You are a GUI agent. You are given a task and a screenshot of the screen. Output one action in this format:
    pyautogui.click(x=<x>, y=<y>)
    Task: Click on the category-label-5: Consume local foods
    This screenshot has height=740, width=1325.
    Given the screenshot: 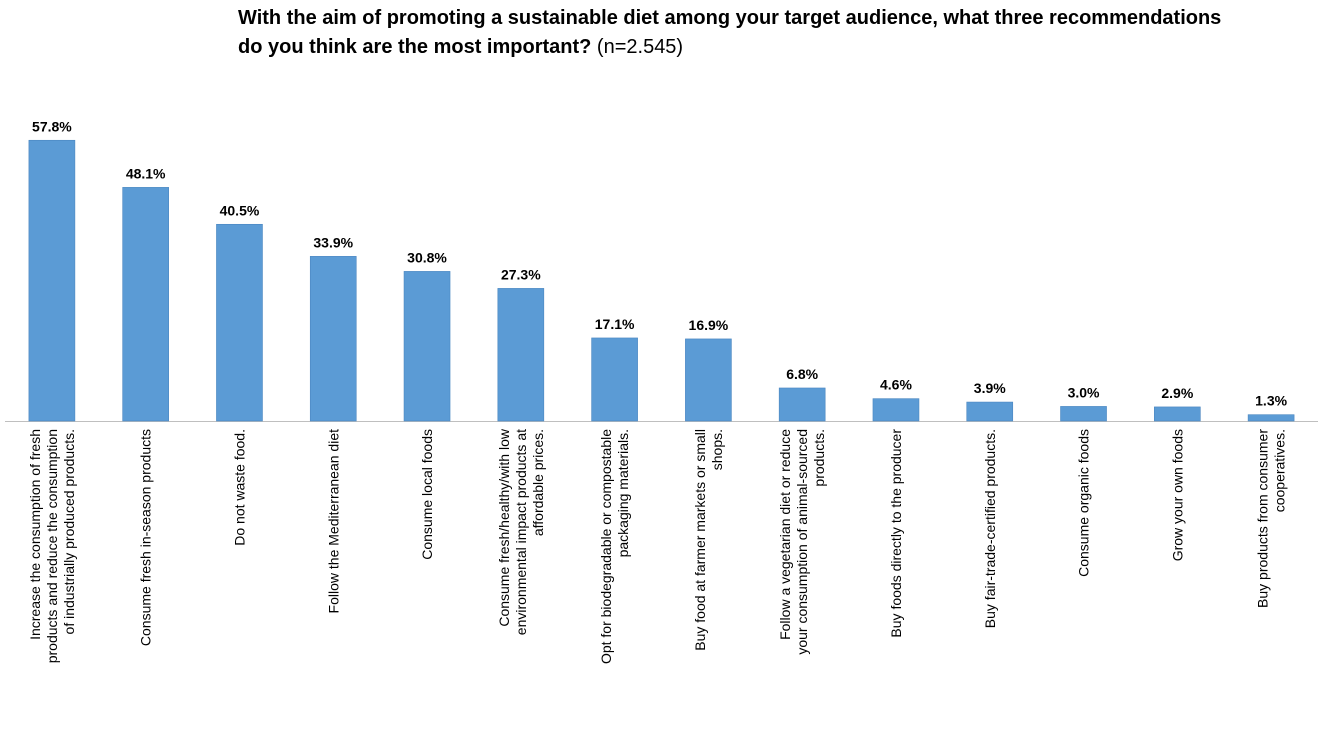 What is the action you would take?
    pyautogui.click(x=427, y=494)
    